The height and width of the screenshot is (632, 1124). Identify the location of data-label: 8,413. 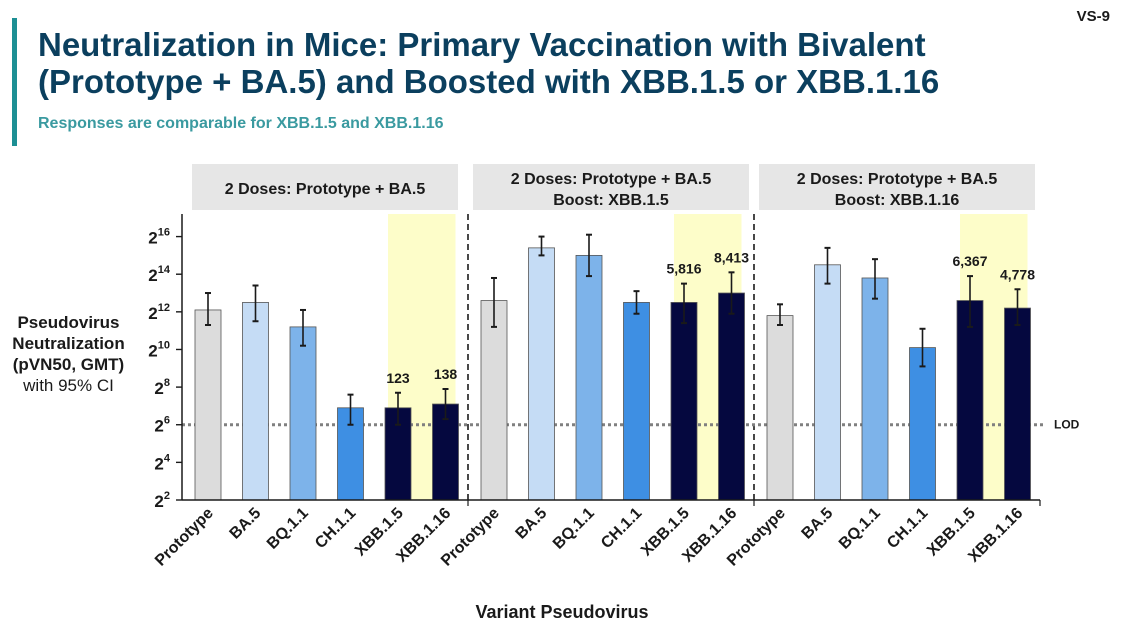
(731, 257).